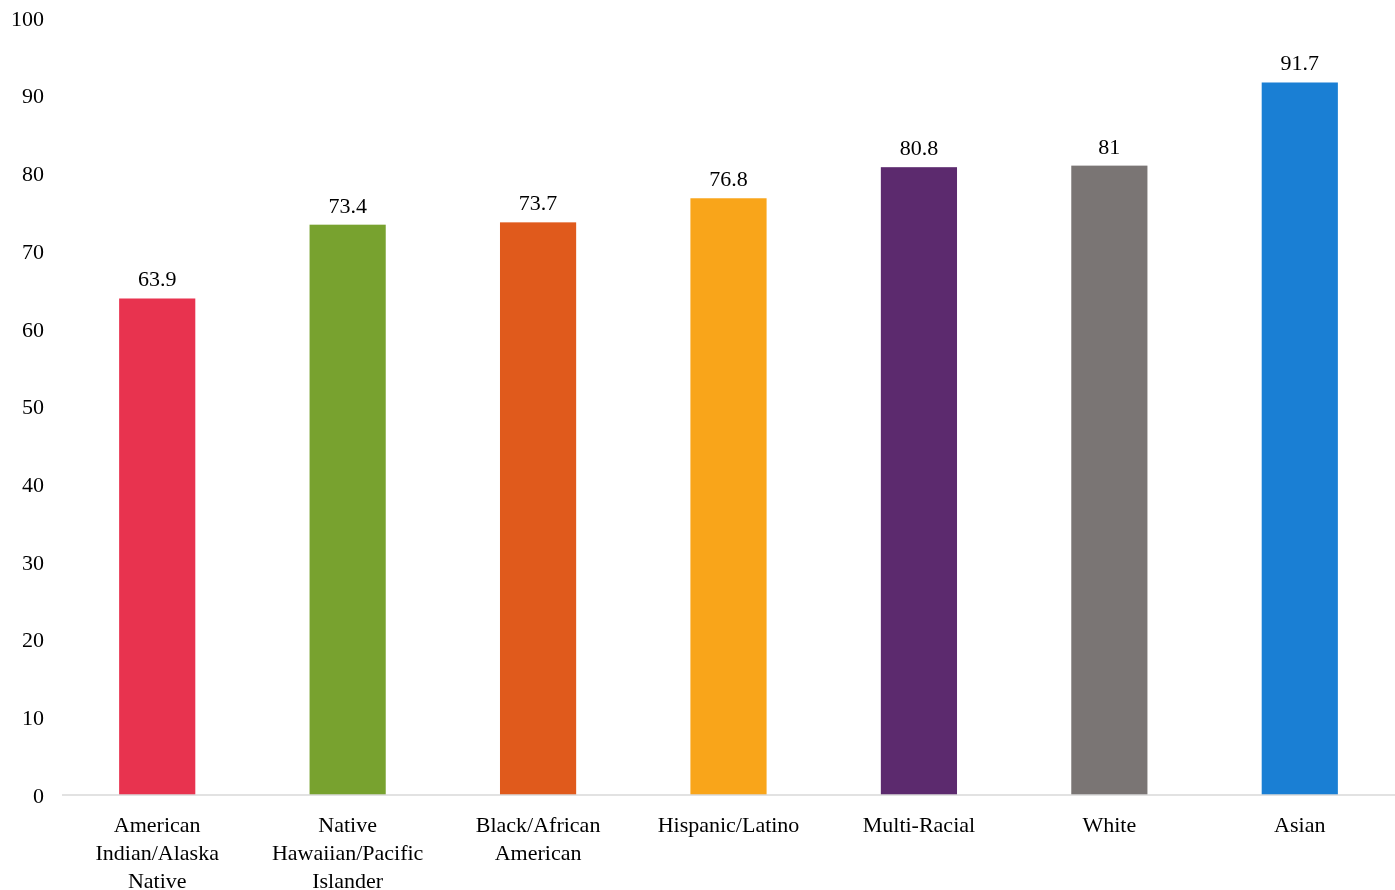 This screenshot has width=1395, height=890. What do you see at coordinates (347, 851) in the screenshot?
I see `x-tick-label: Native Hawaiian/Pacific Islander` at bounding box center [347, 851].